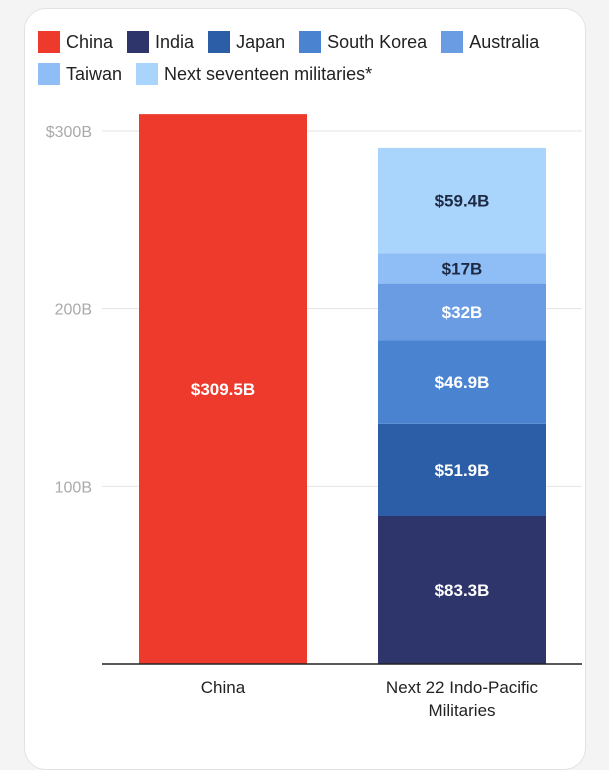 This screenshot has height=770, width=609. What do you see at coordinates (94, 73) in the screenshot?
I see `legend-label: Taiwan` at bounding box center [94, 73].